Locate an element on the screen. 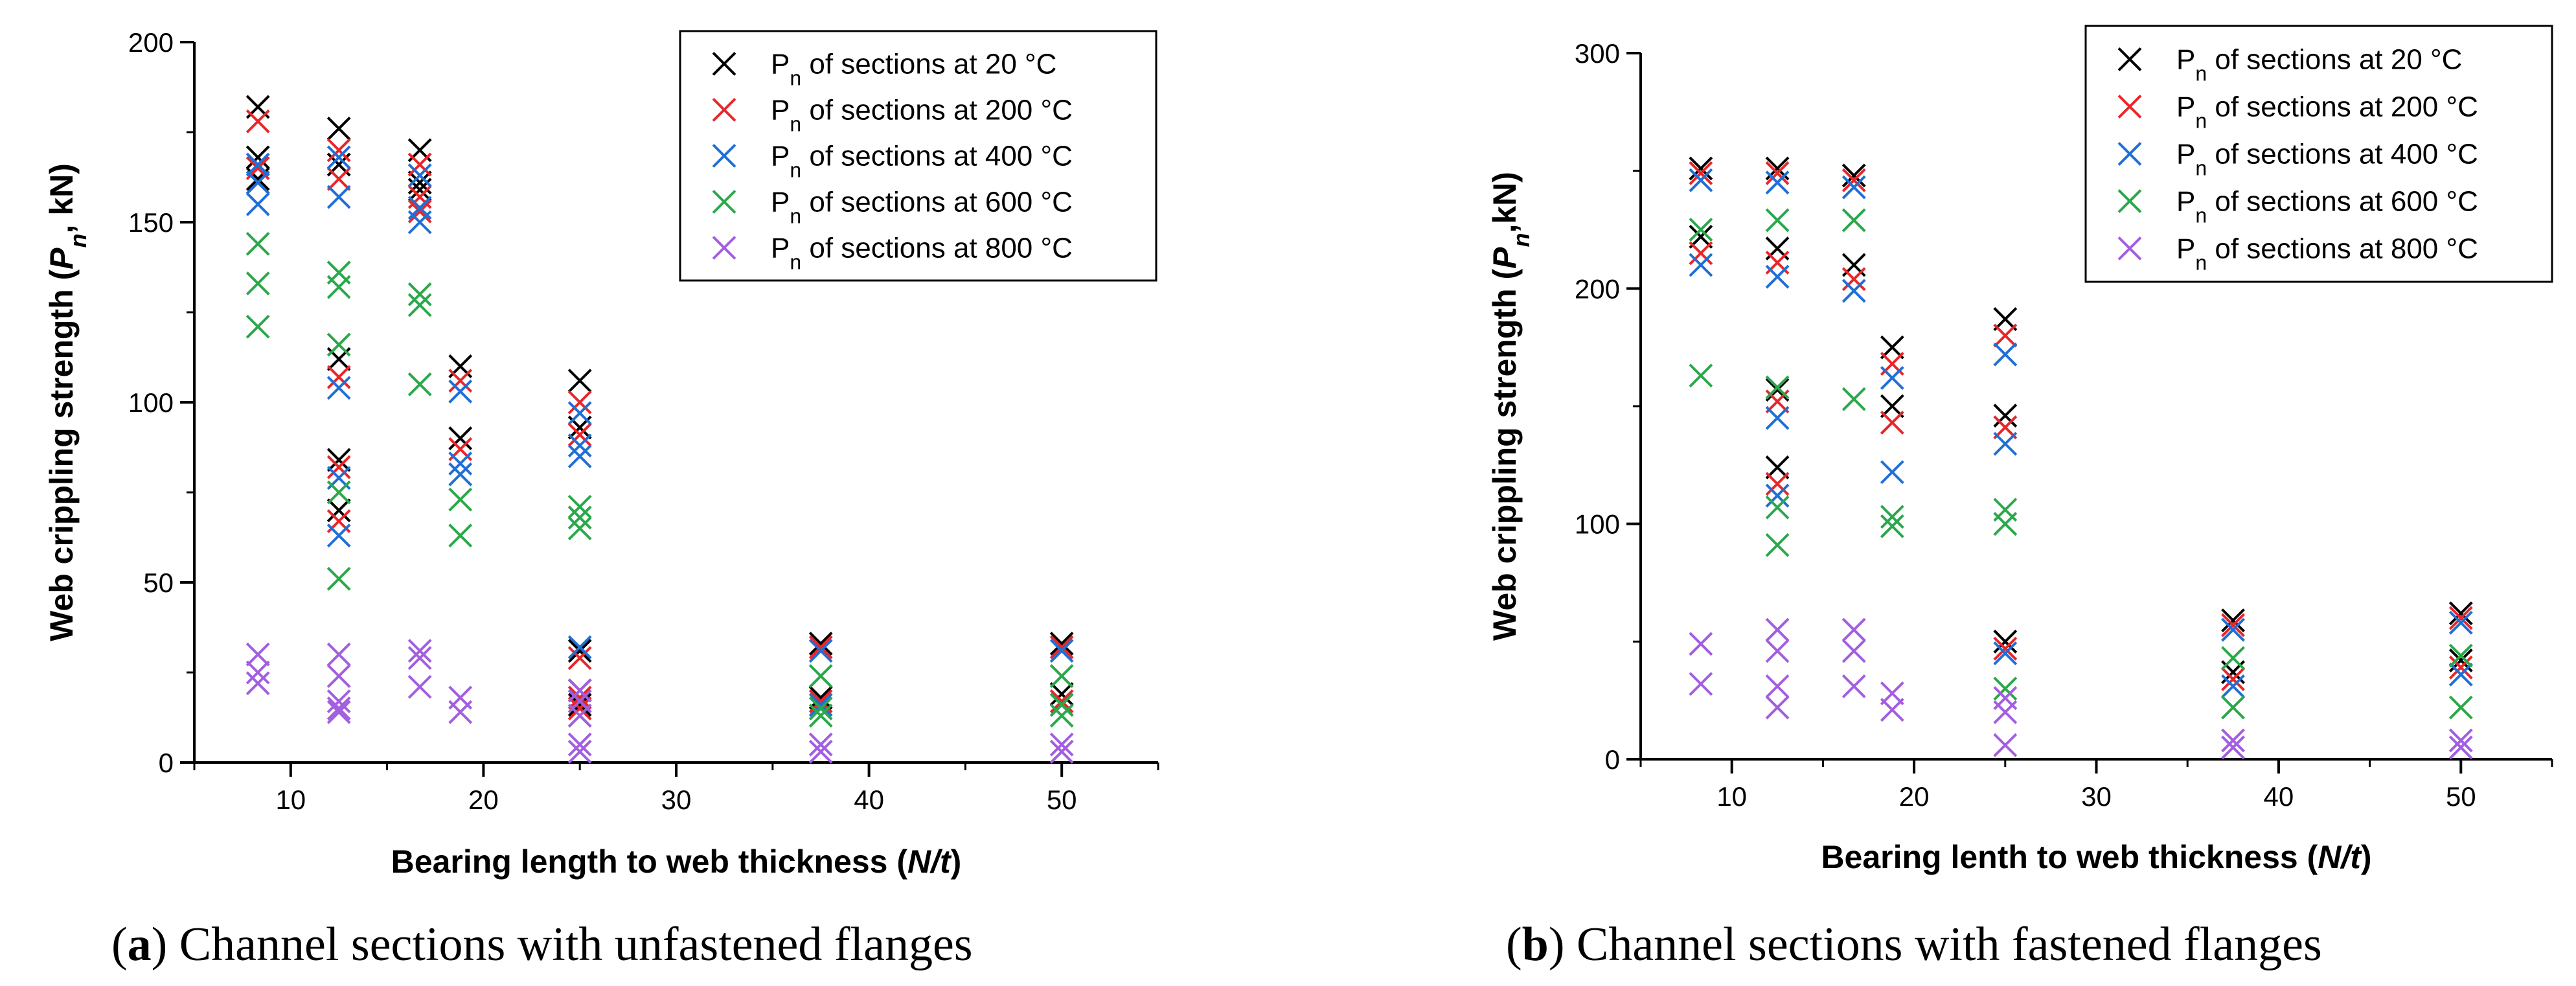 This screenshot has height=986, width=2576. y-tick-label: 200 is located at coordinates (1598, 288).